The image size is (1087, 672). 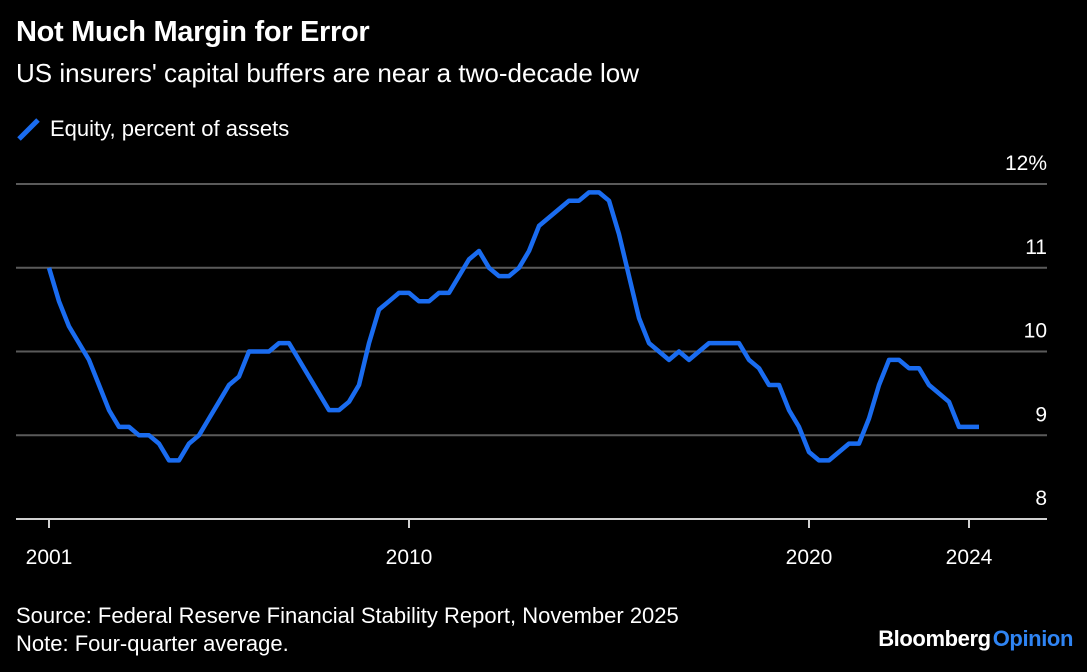 What do you see at coordinates (934, 638) in the screenshot?
I see `brand-name: Bloomberg` at bounding box center [934, 638].